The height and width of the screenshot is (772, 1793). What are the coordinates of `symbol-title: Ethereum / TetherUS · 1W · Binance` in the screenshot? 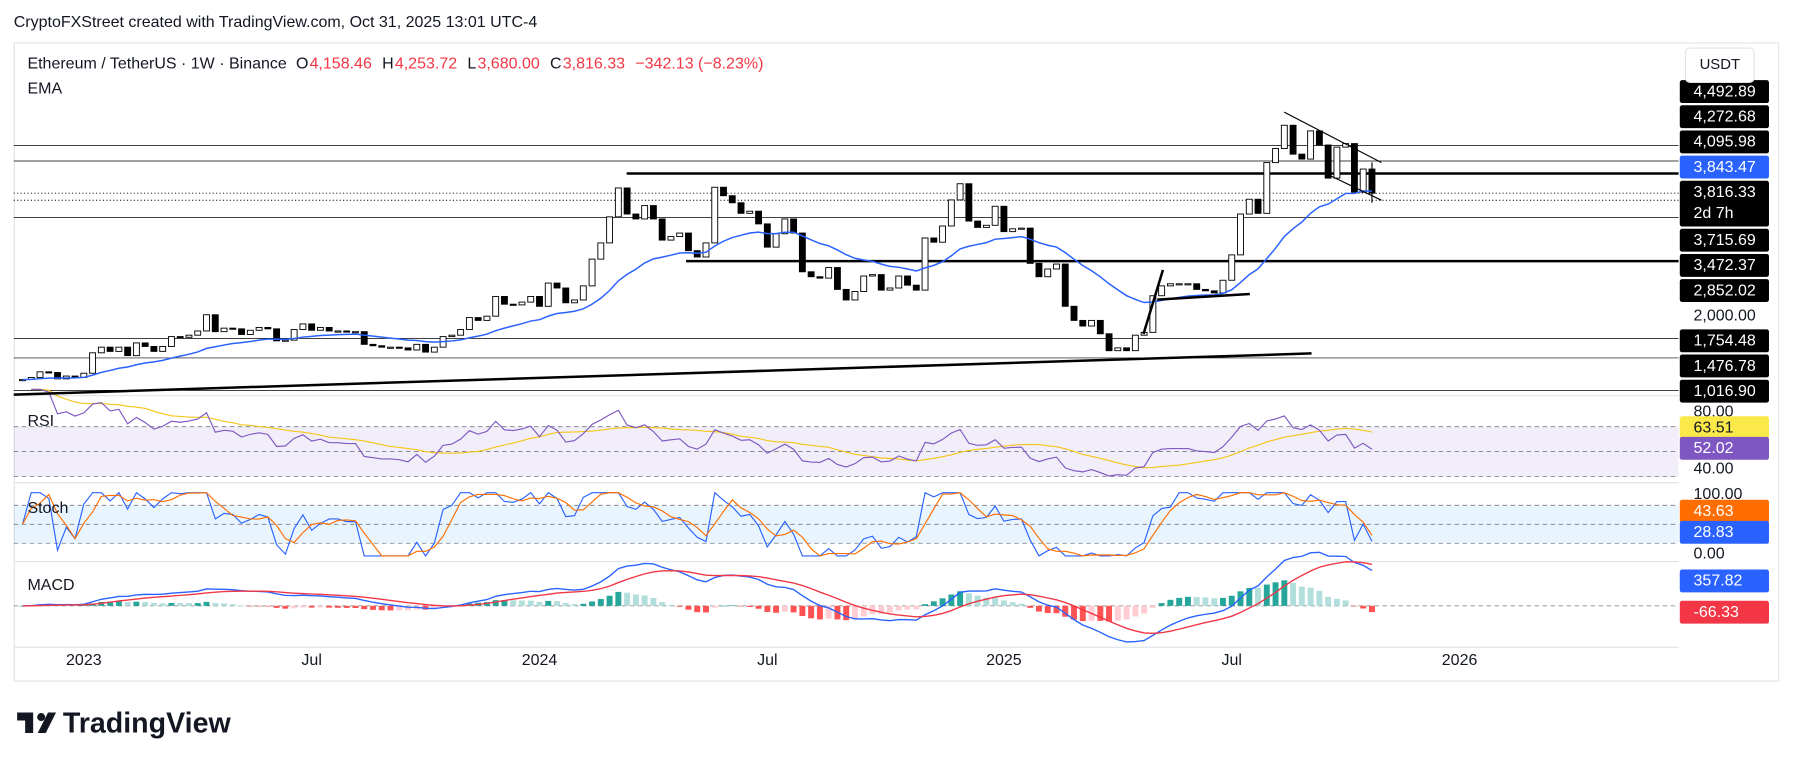 It's located at (156, 63).